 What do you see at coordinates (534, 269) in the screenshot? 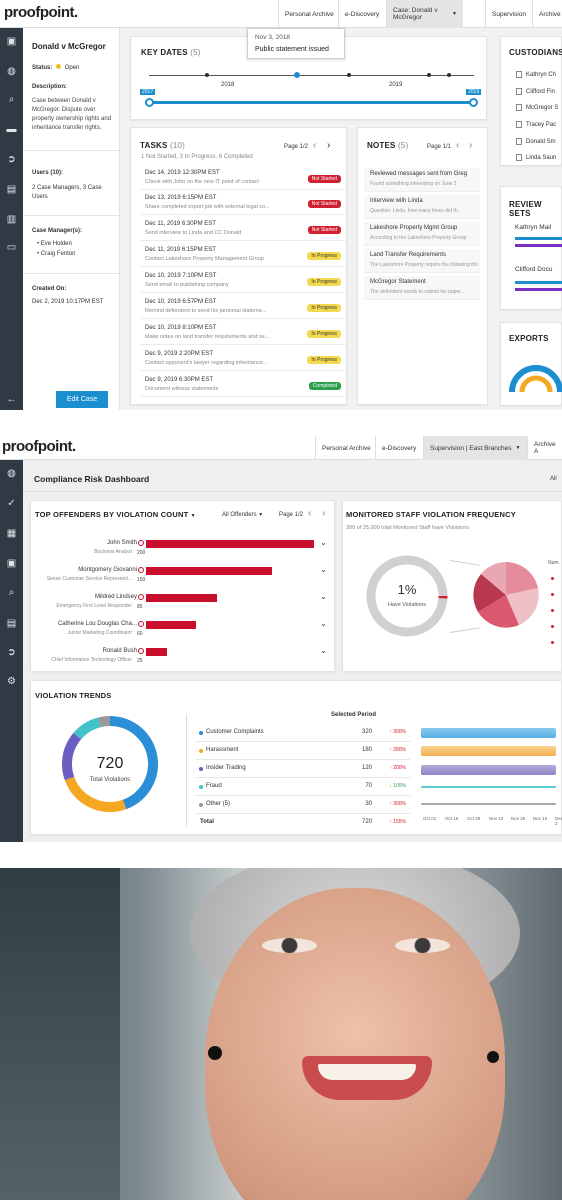
I see `review-set-name: Clifford Docu` at bounding box center [534, 269].